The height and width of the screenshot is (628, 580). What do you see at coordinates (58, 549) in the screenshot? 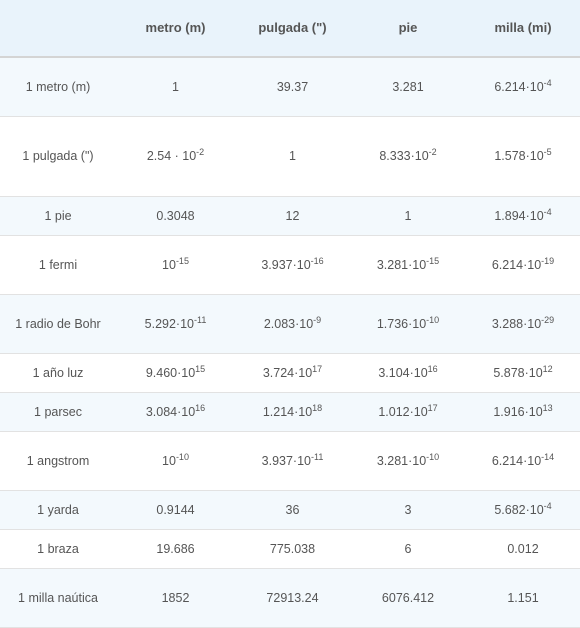
I see `row-label: 1 braza` at bounding box center [58, 549].